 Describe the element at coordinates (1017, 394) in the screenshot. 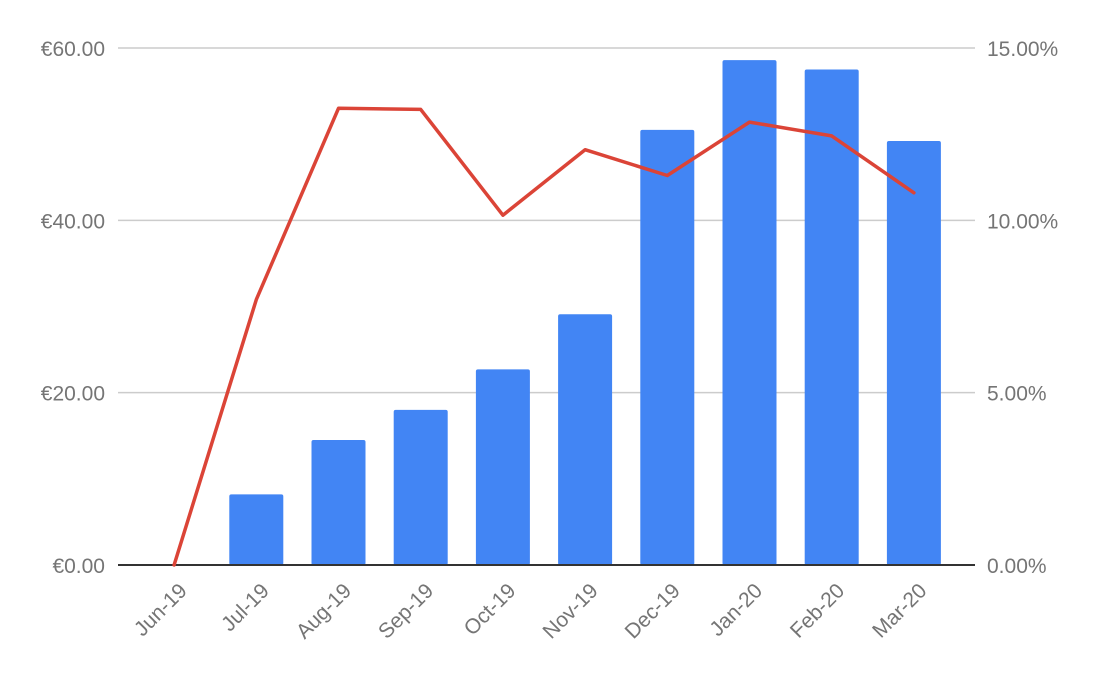

I see `right-tick-label: 5.00%` at that location.